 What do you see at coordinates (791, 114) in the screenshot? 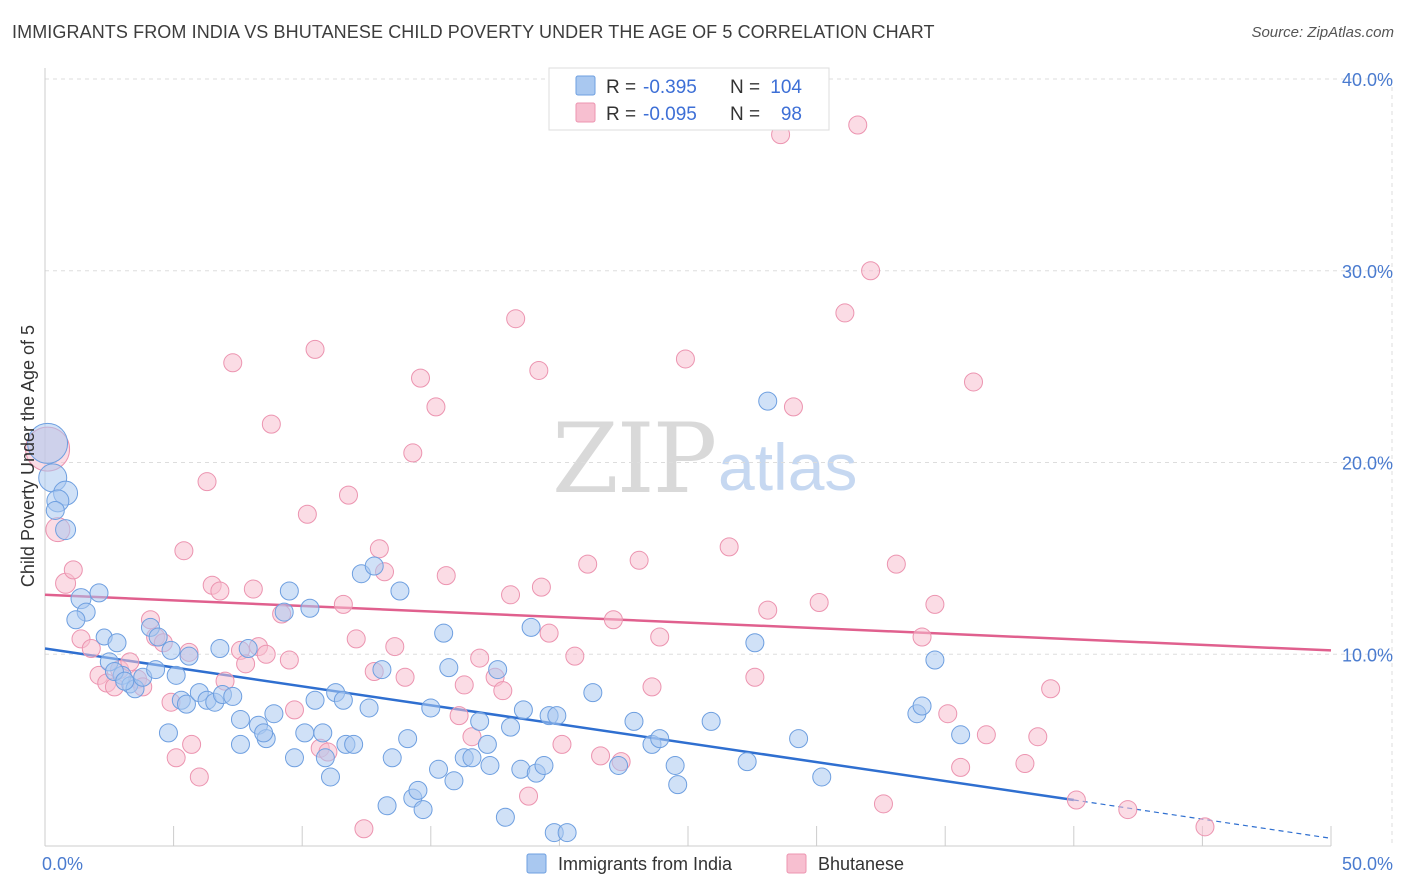
I see `legend-n-value-bhutanese: 98` at bounding box center [791, 114].